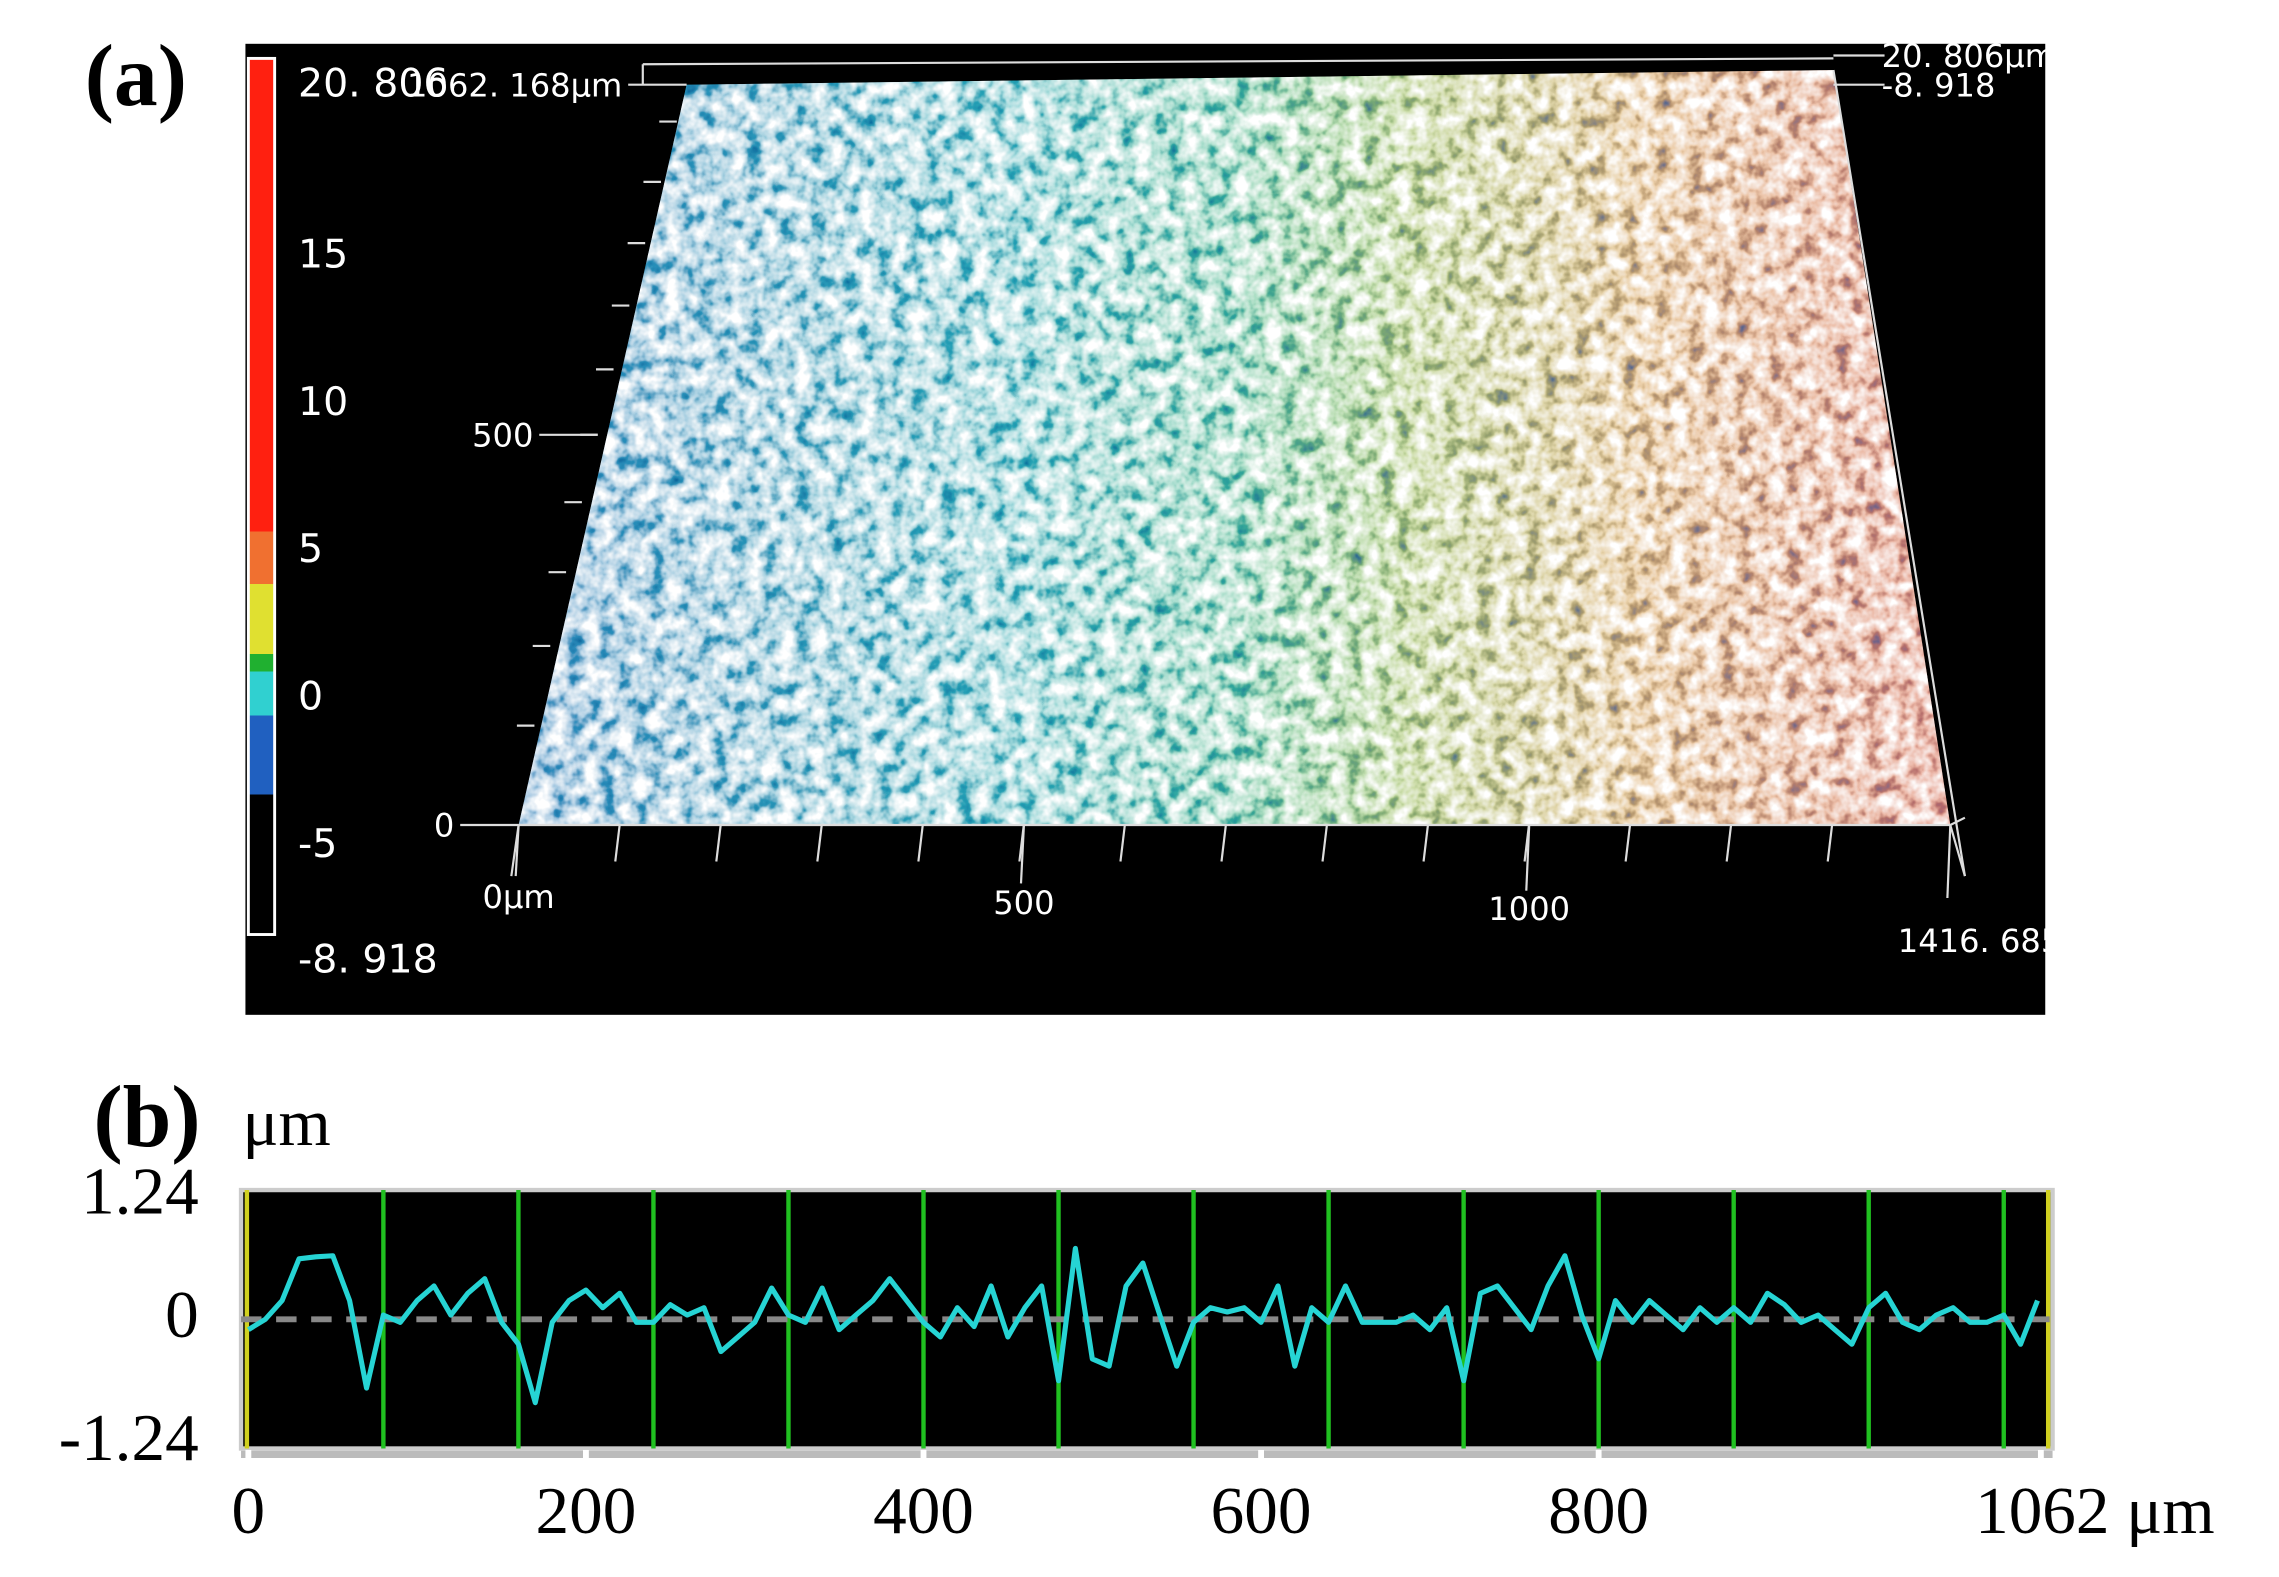 Image resolution: width=2279 pixels, height=1577 pixels. Describe the element at coordinates (1023, 903) in the screenshot. I see `x-tick-label: 500` at that location.